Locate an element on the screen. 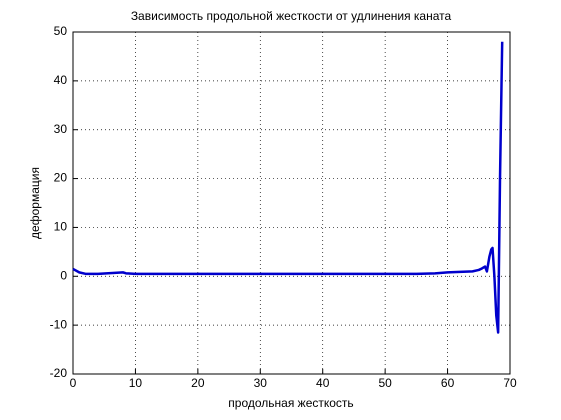 This screenshot has width=561, height=420. y-tick-label: 0 is located at coordinates (63, 275).